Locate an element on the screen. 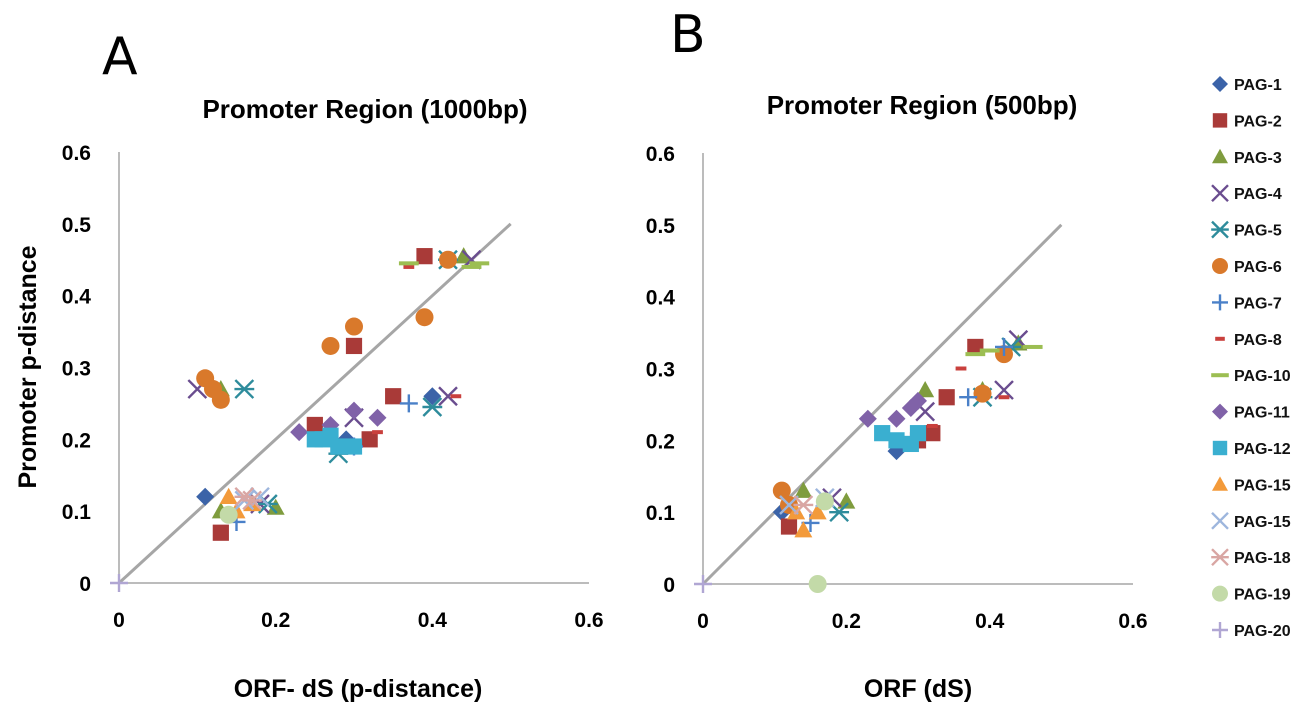  legend-entry: PAG-18 is located at coordinates (1251, 557).